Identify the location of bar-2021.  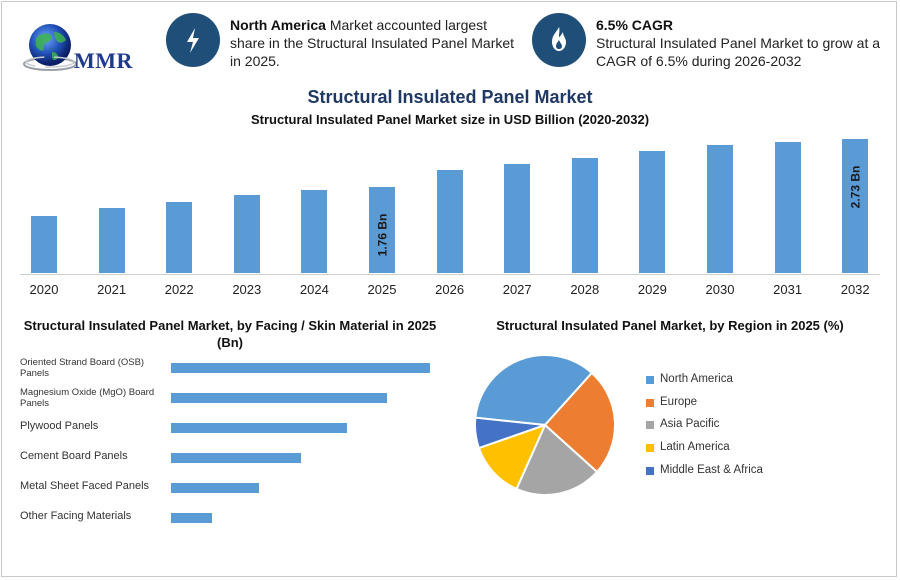
(111, 240).